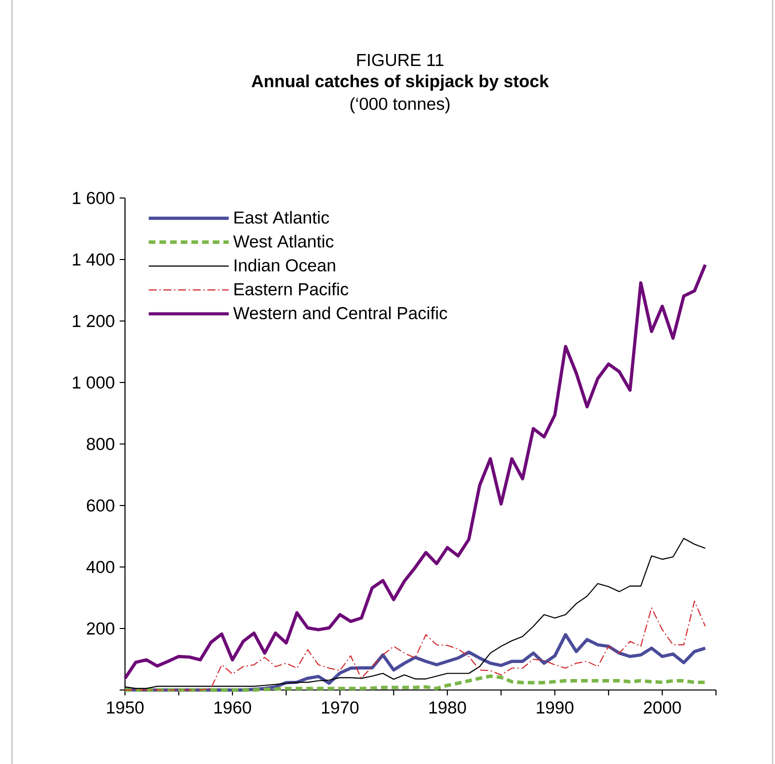  Describe the element at coordinates (125, 707) in the screenshot. I see `x-tick-label: 1950` at that location.